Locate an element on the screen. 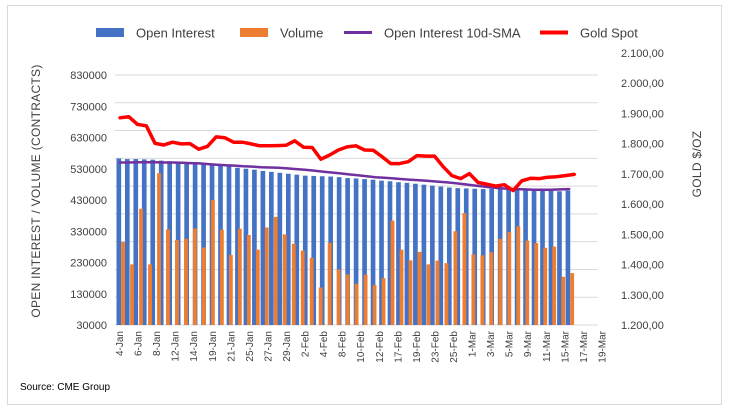 This screenshot has width=729, height=415. x-tick-label: 29-Jan is located at coordinates (287, 346).